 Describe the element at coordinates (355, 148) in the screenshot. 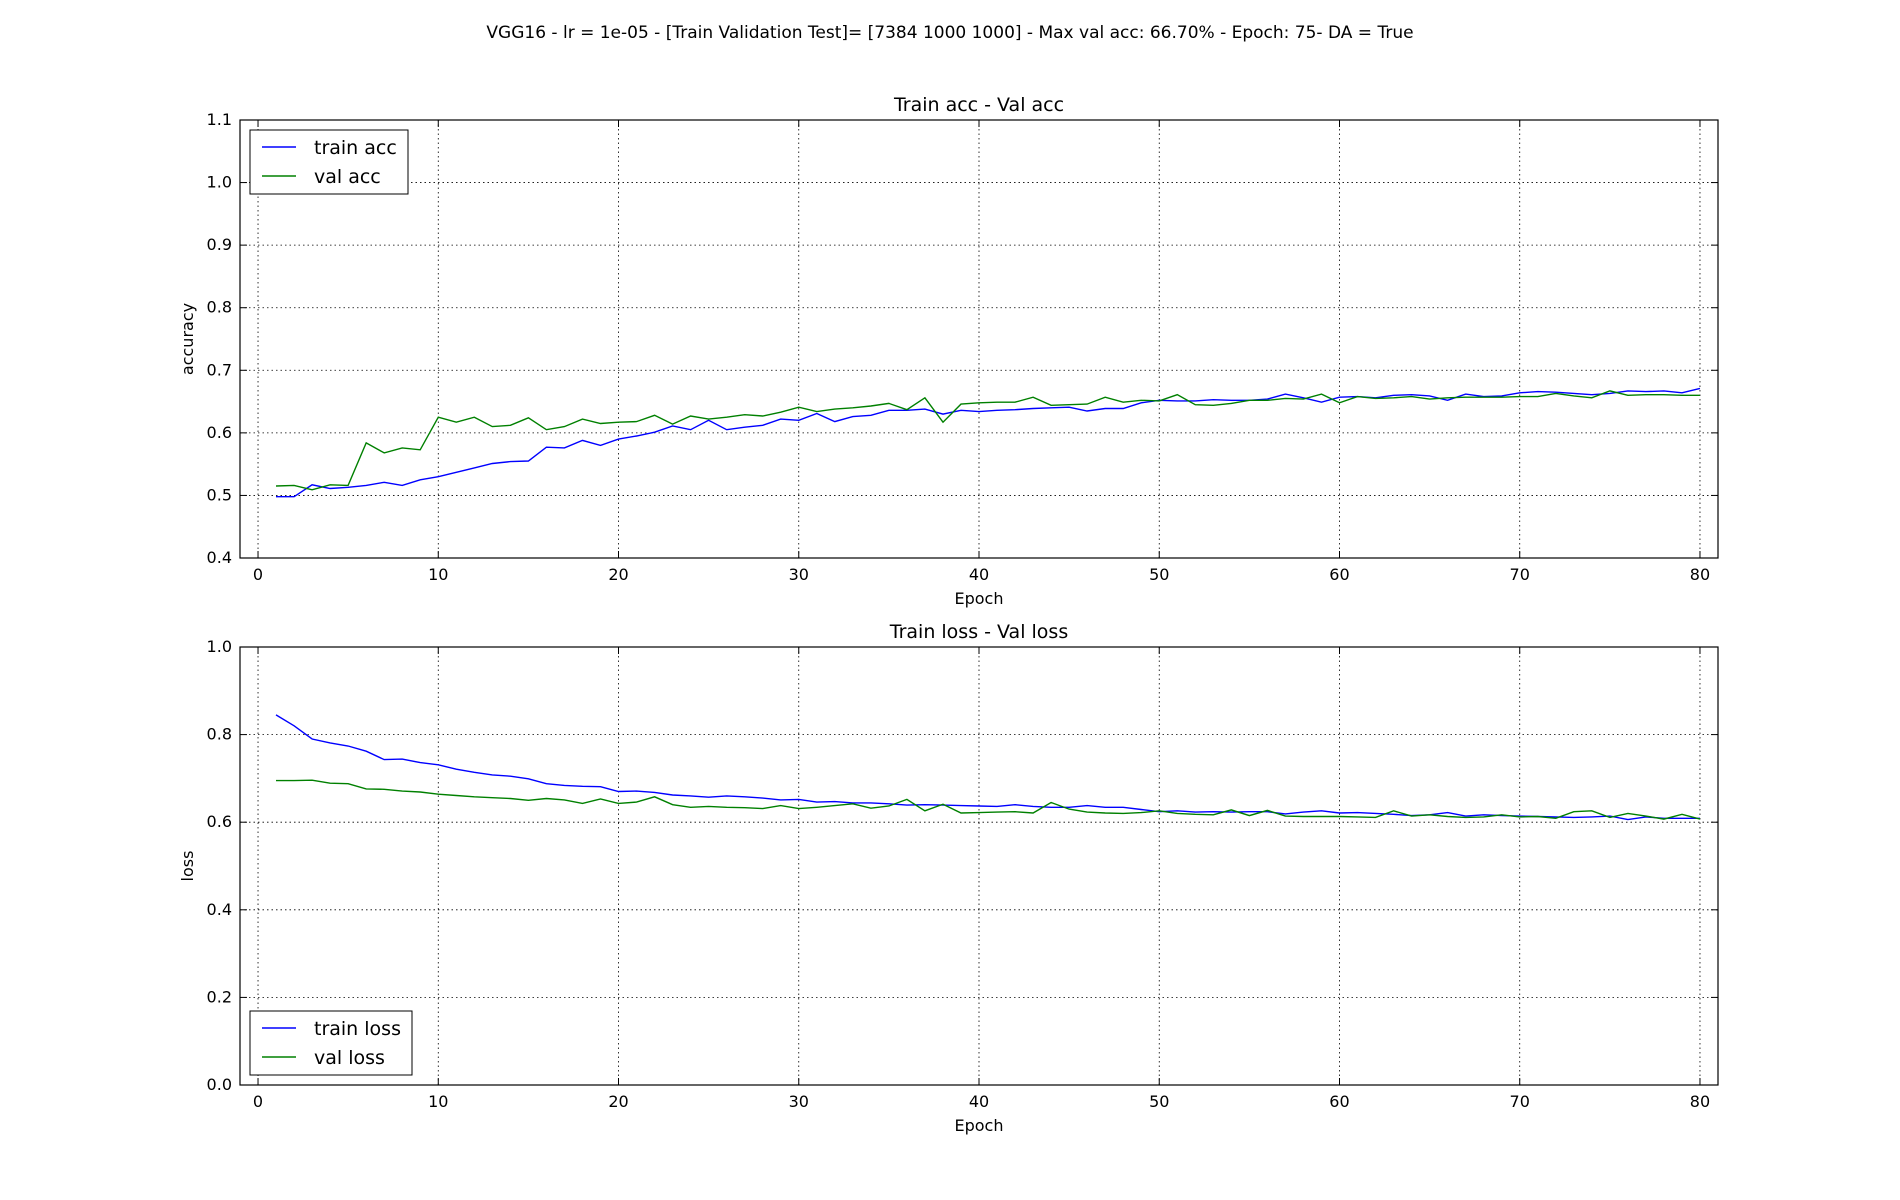

I see `legend-label: train acc` at that location.